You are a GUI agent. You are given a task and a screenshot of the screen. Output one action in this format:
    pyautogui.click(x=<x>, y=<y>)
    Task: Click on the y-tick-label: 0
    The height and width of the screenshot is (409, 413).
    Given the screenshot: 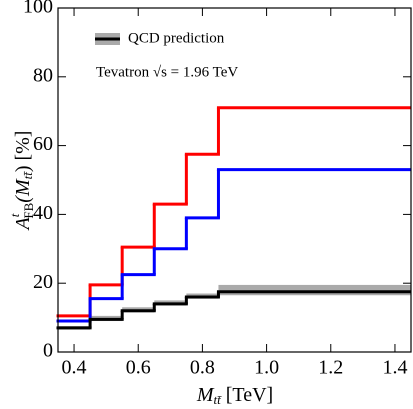 What is the action you would take?
    pyautogui.click(x=48, y=351)
    